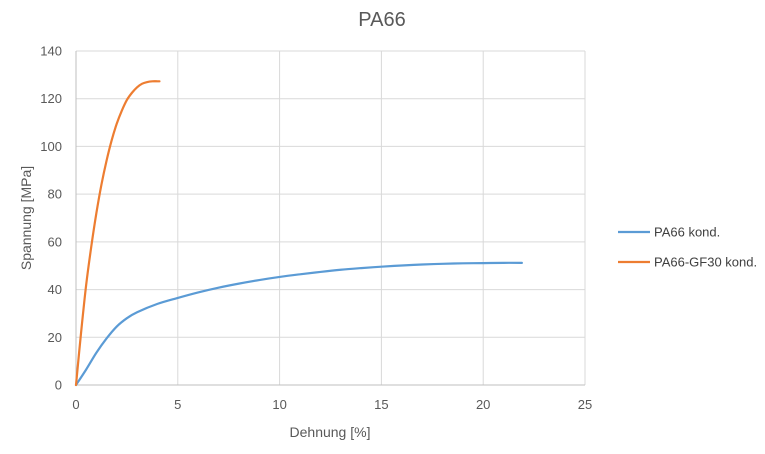  What do you see at coordinates (330, 432) in the screenshot?
I see `x-axis-label: Dehnung [%]` at bounding box center [330, 432].